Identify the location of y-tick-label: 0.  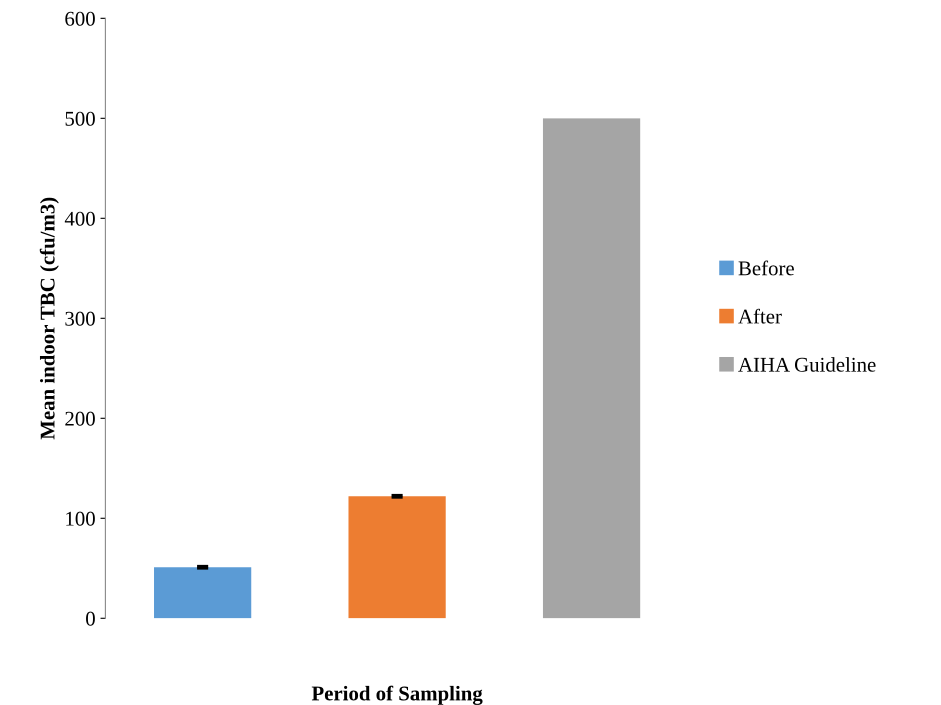
(90, 619).